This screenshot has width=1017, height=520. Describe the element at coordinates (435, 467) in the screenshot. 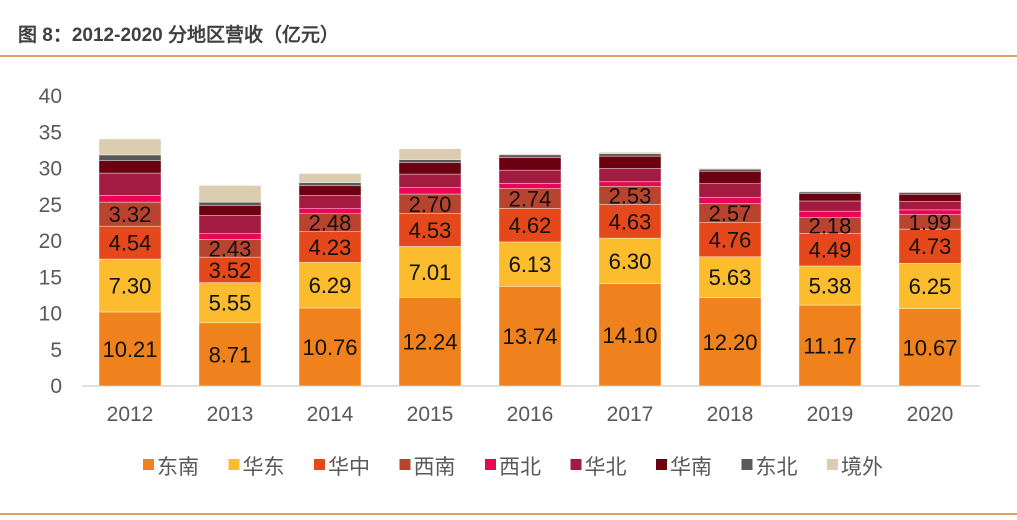

I see `legend-label: 西南` at that location.